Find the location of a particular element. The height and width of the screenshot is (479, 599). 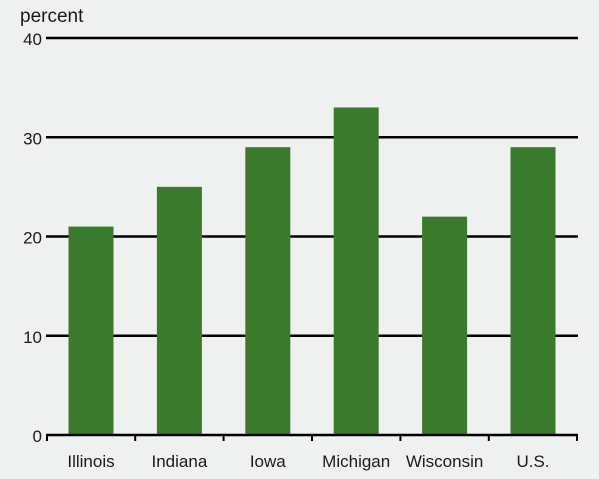

y-tick-label: 20 is located at coordinates (32, 238).